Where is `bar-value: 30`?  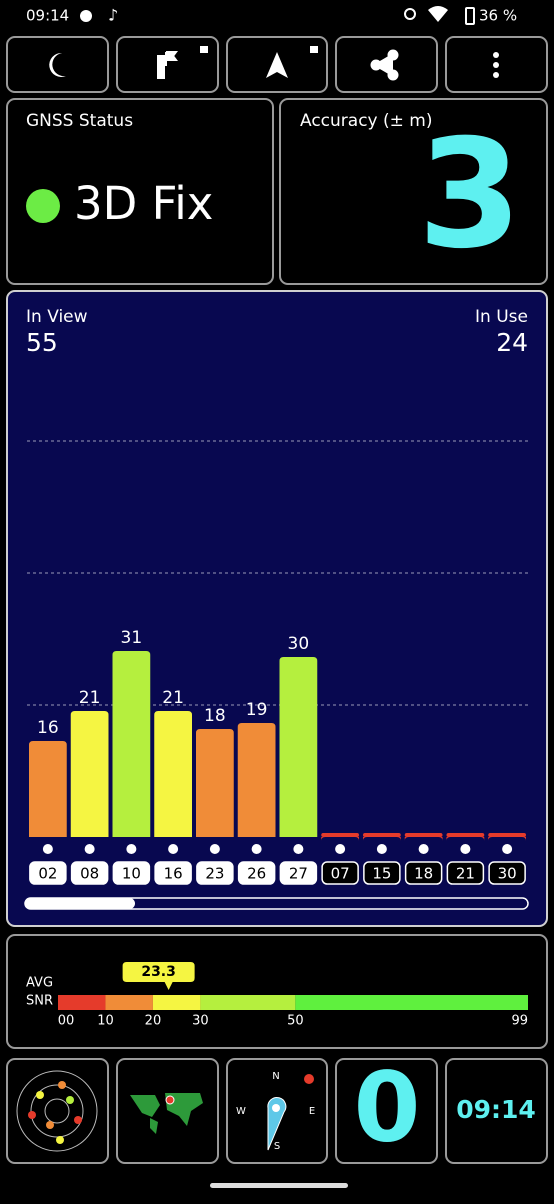 bar-value: 30 is located at coordinates (299, 644).